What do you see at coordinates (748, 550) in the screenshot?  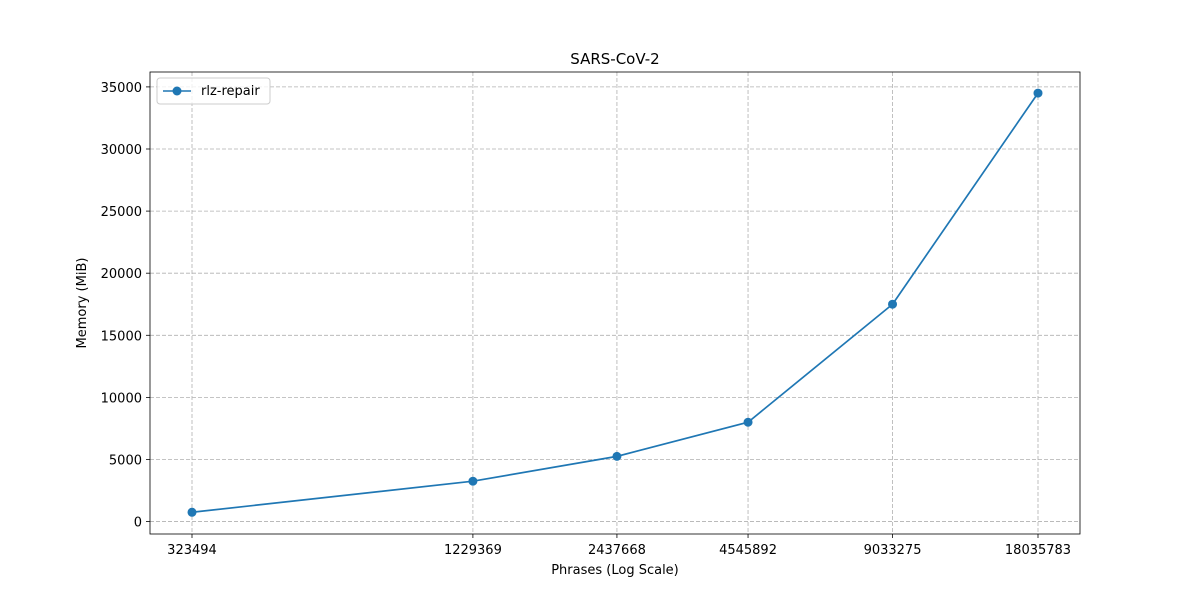 I see `x-tick-label: 4545892` at bounding box center [748, 550].